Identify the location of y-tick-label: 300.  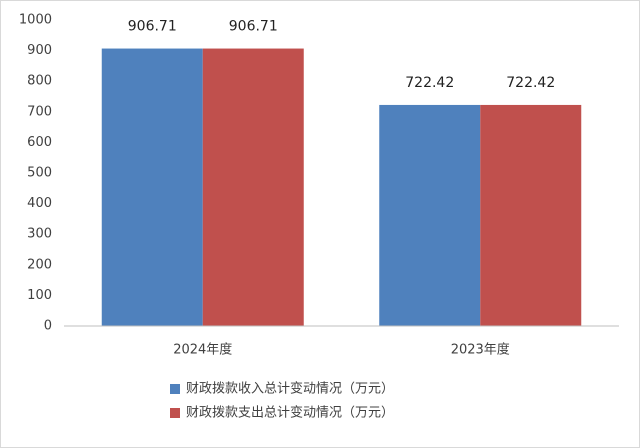
(39, 234).